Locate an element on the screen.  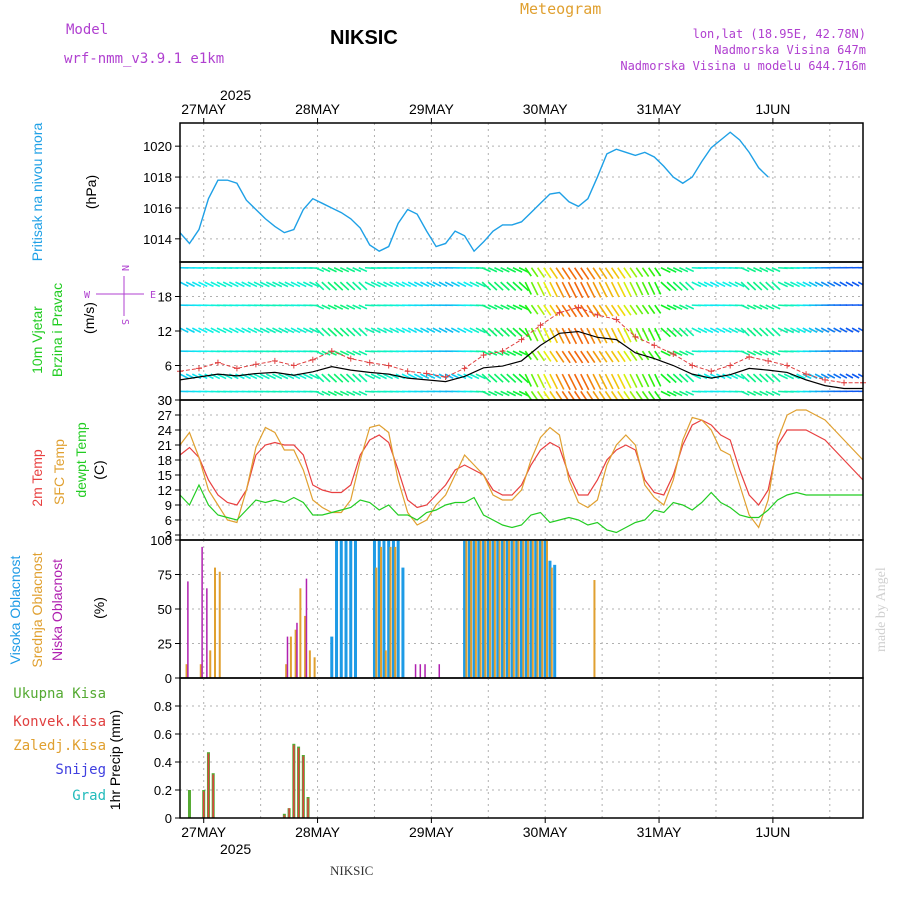
model-label: Model is located at coordinates (87, 30).